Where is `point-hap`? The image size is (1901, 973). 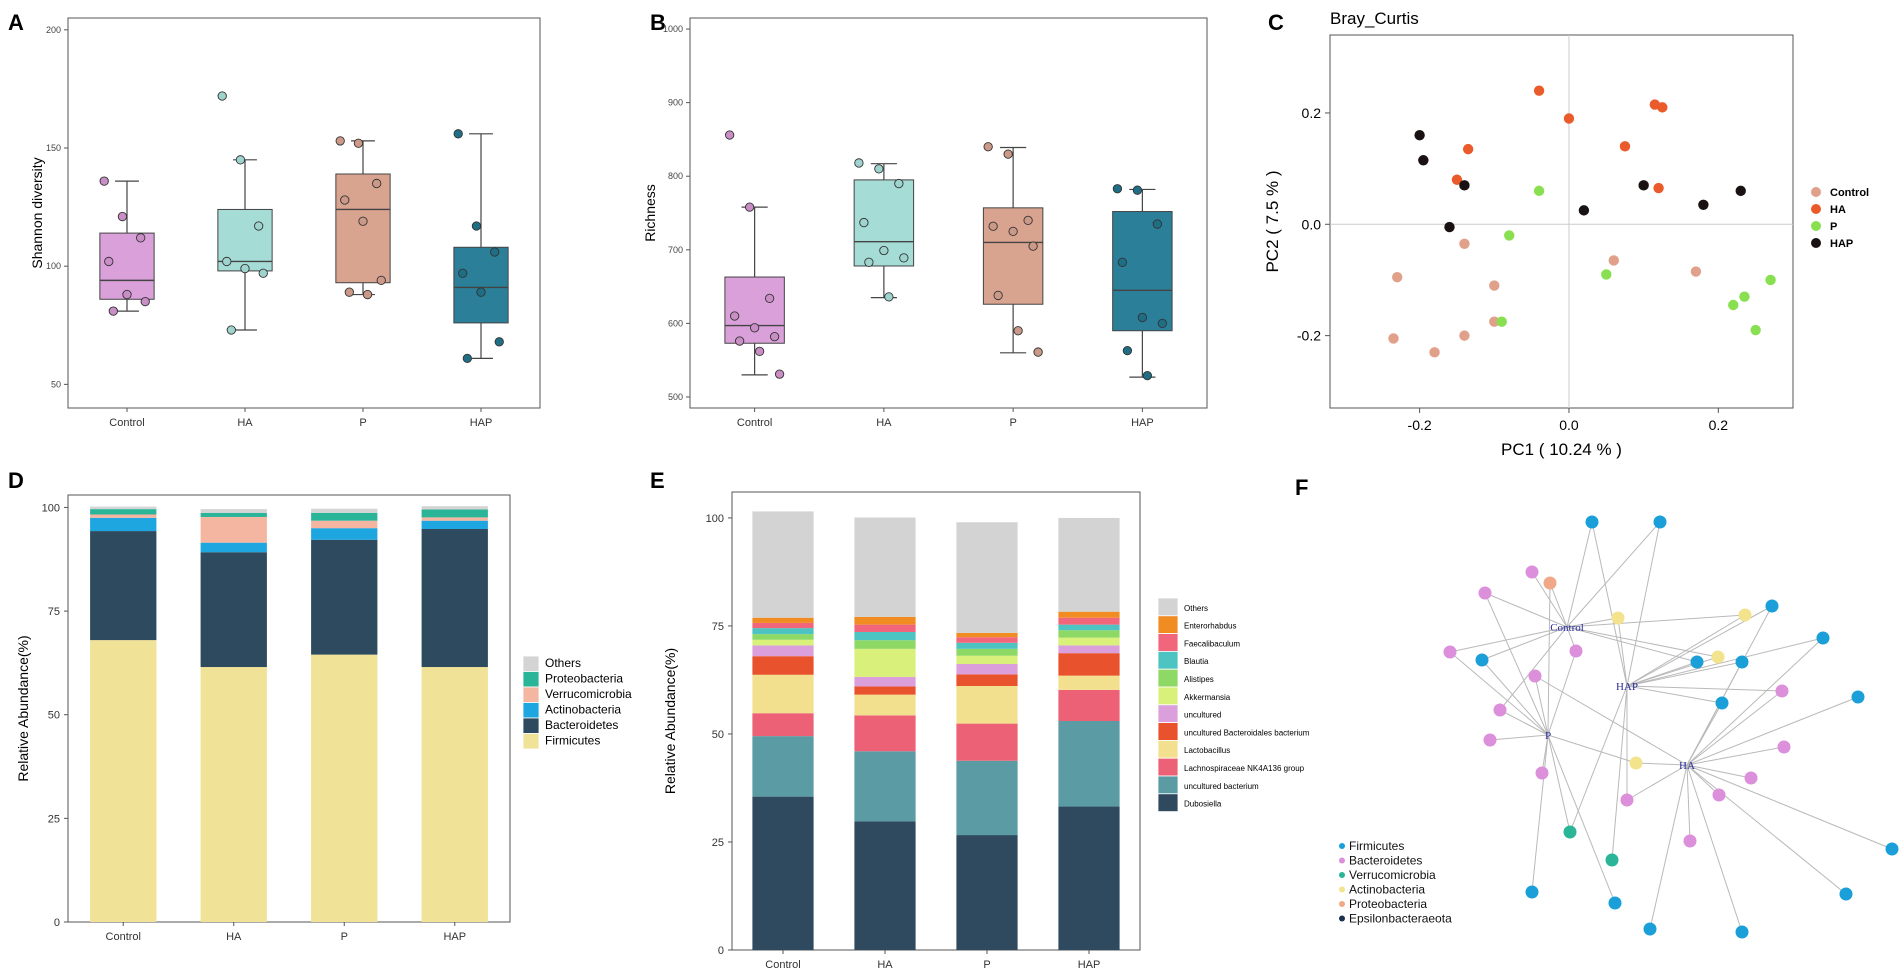 point-hap is located at coordinates (1423, 160).